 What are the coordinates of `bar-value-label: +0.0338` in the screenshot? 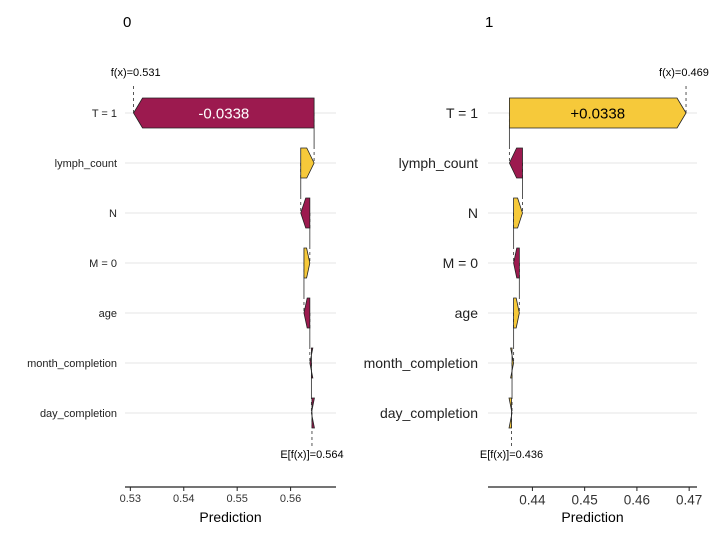 It's located at (597, 114).